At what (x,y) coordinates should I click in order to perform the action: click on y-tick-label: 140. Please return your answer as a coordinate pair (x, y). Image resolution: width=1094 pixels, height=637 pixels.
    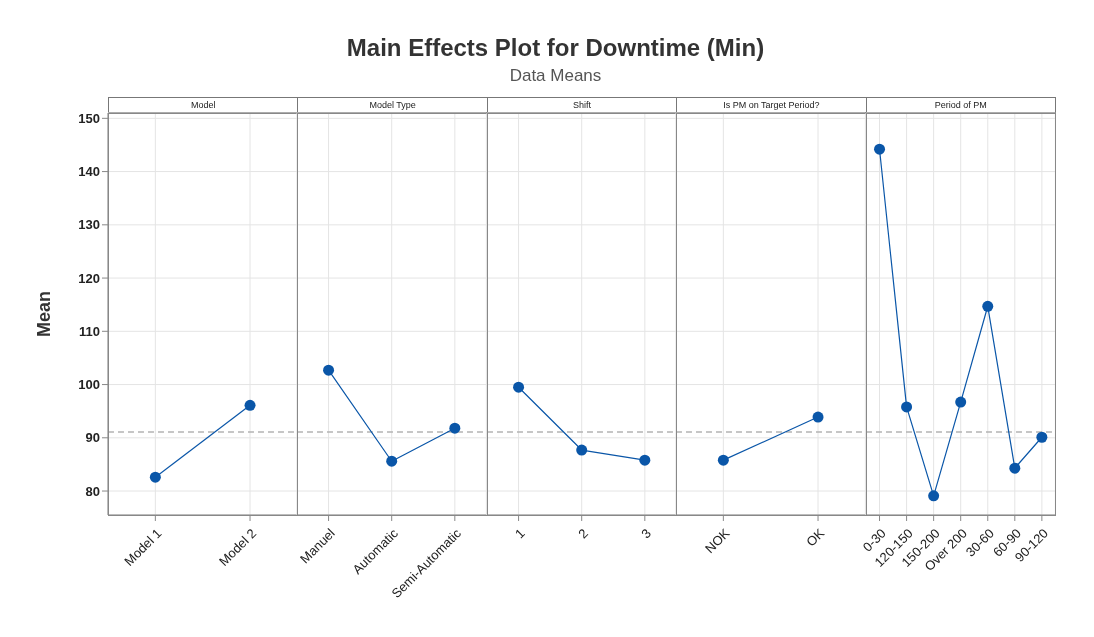
    Looking at the image, I should click on (89, 172).